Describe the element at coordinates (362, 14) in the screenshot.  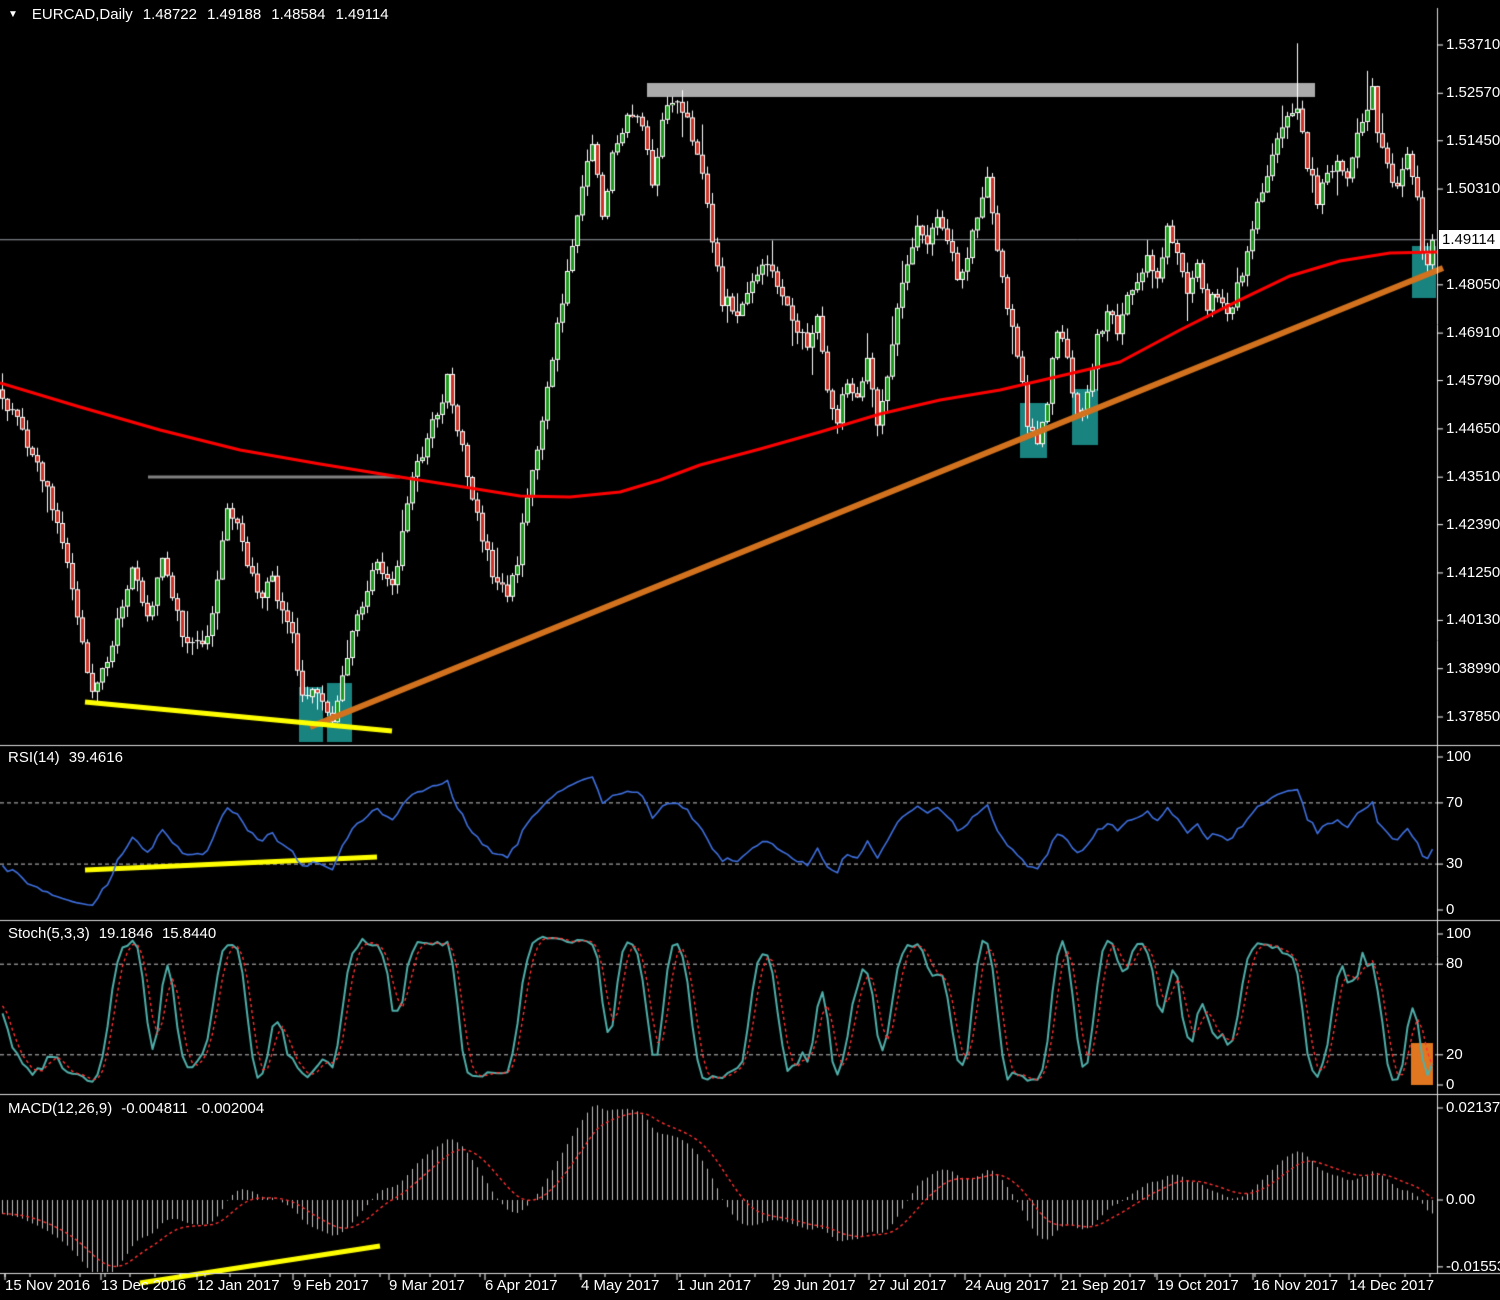
I see `close-value: 1.49114` at that location.